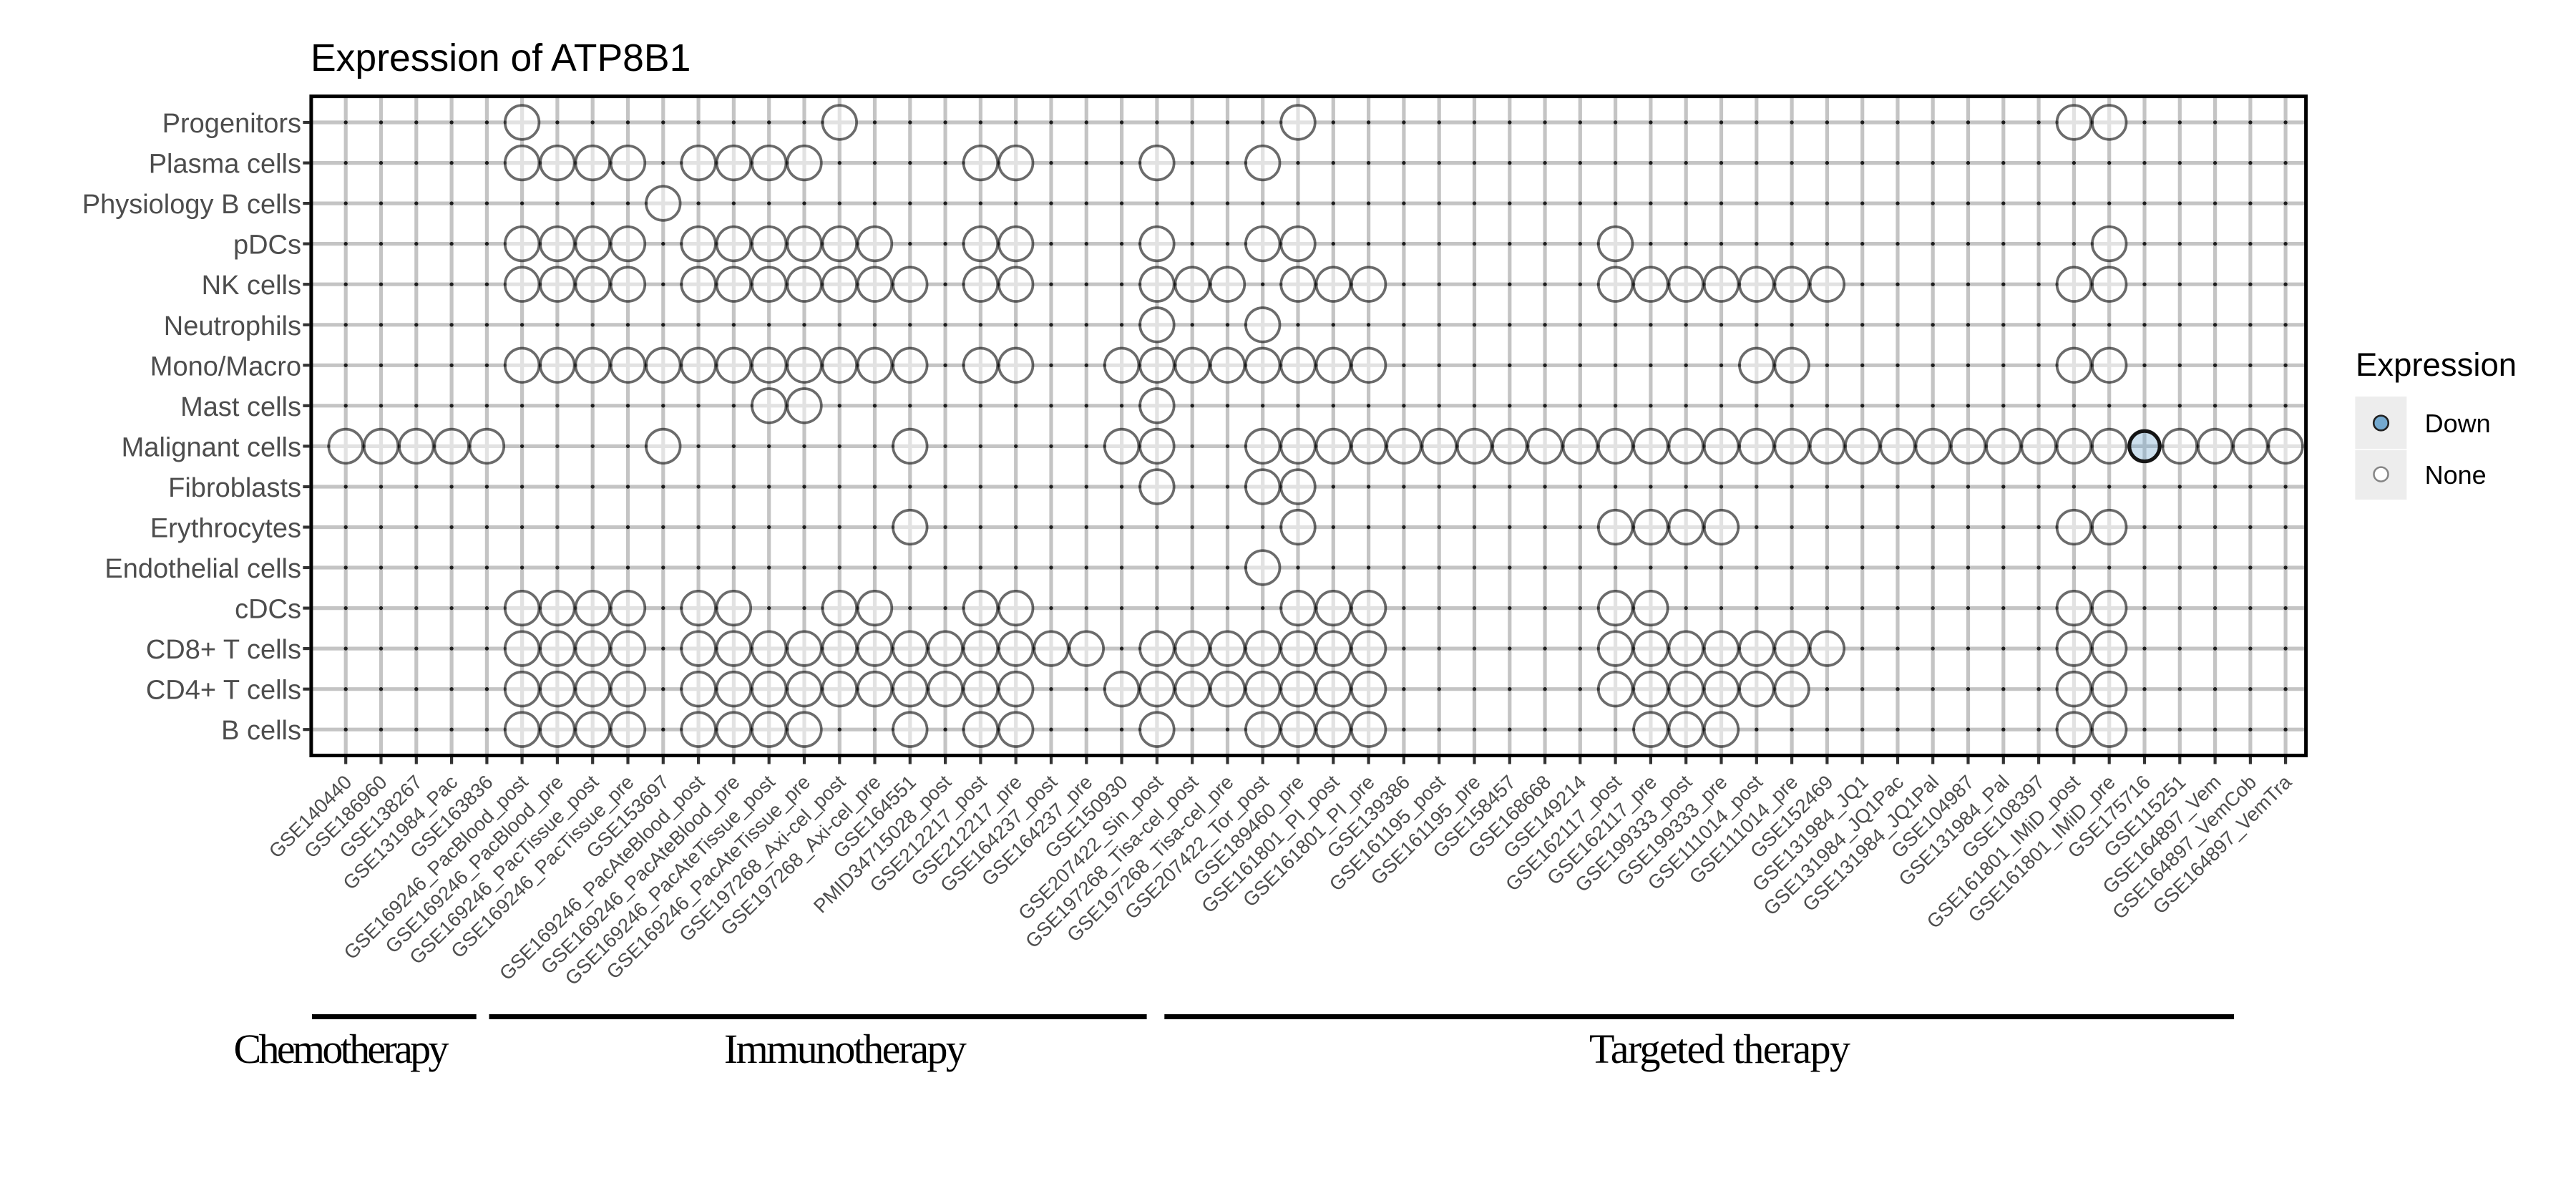 The width and height of the screenshot is (2576, 1181). I want to click on svg-text: Neutrophils, so click(232, 326).